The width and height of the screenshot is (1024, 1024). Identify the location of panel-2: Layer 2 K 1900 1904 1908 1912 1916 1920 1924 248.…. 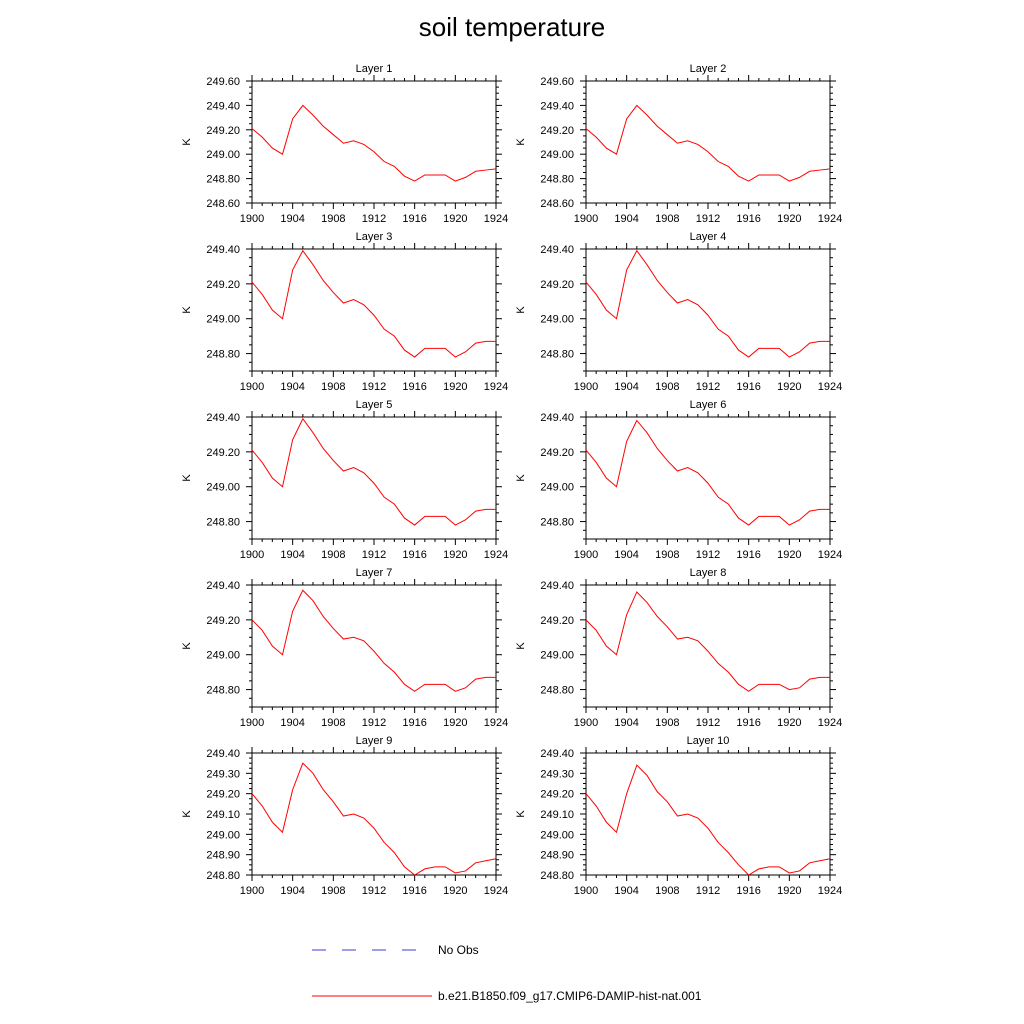
(678, 144).